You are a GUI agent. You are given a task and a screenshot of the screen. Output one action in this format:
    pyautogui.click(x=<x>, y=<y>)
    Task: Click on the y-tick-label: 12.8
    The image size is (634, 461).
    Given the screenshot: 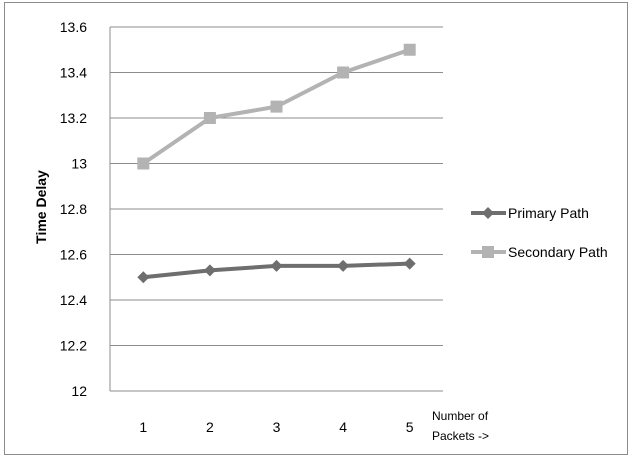 What is the action you would take?
    pyautogui.click(x=73, y=209)
    